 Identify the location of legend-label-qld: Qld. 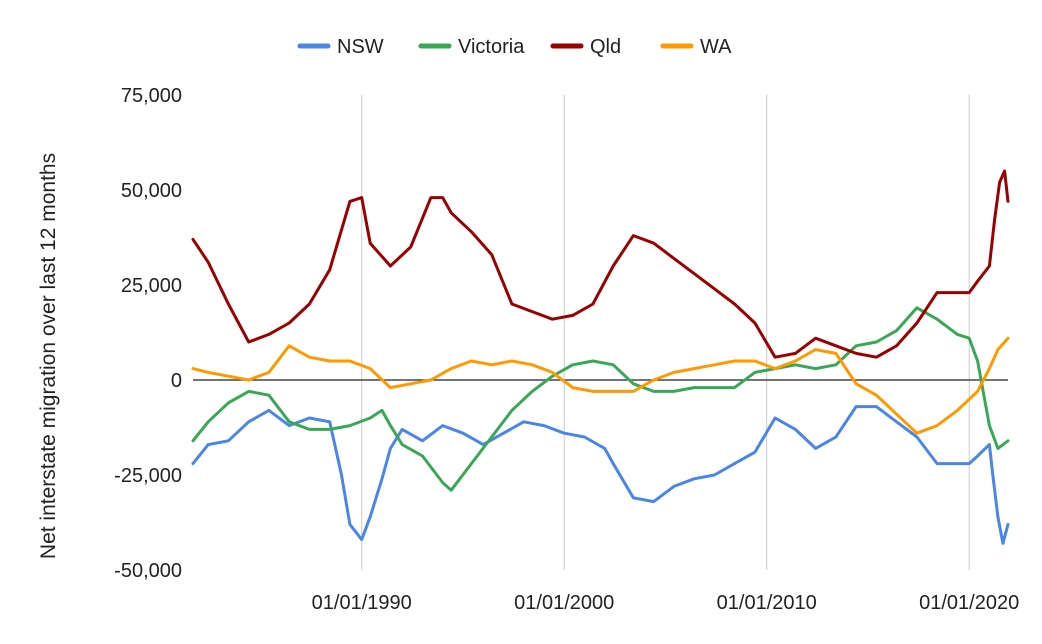
(605, 47).